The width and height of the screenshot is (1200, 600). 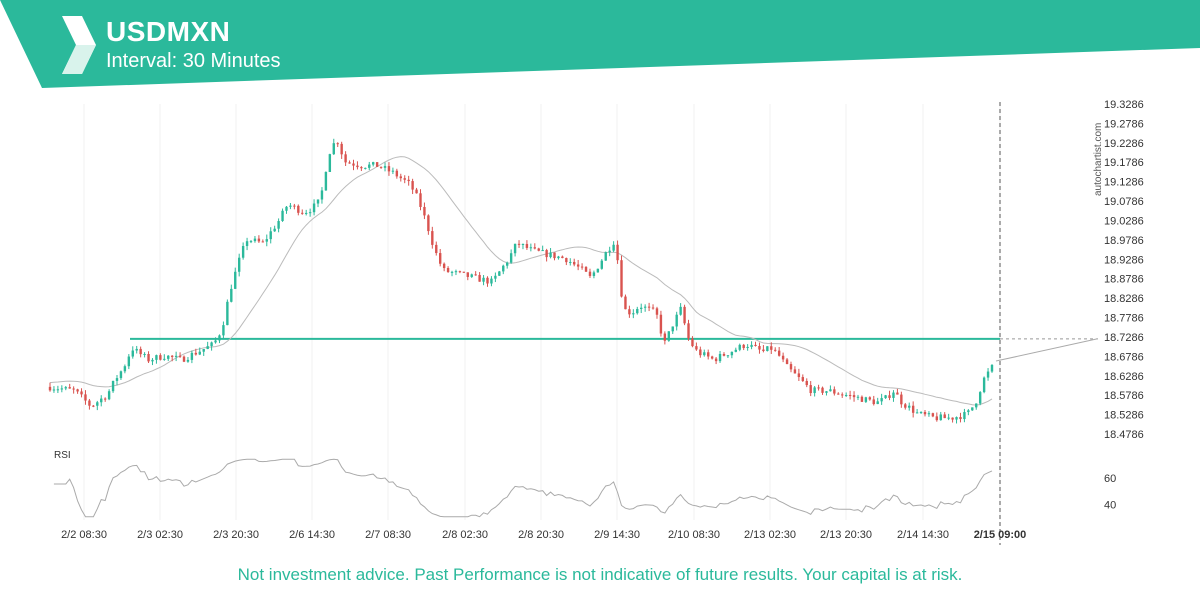 What do you see at coordinates (1098, 159) in the screenshot?
I see `watermark-text: autochartist.com` at bounding box center [1098, 159].